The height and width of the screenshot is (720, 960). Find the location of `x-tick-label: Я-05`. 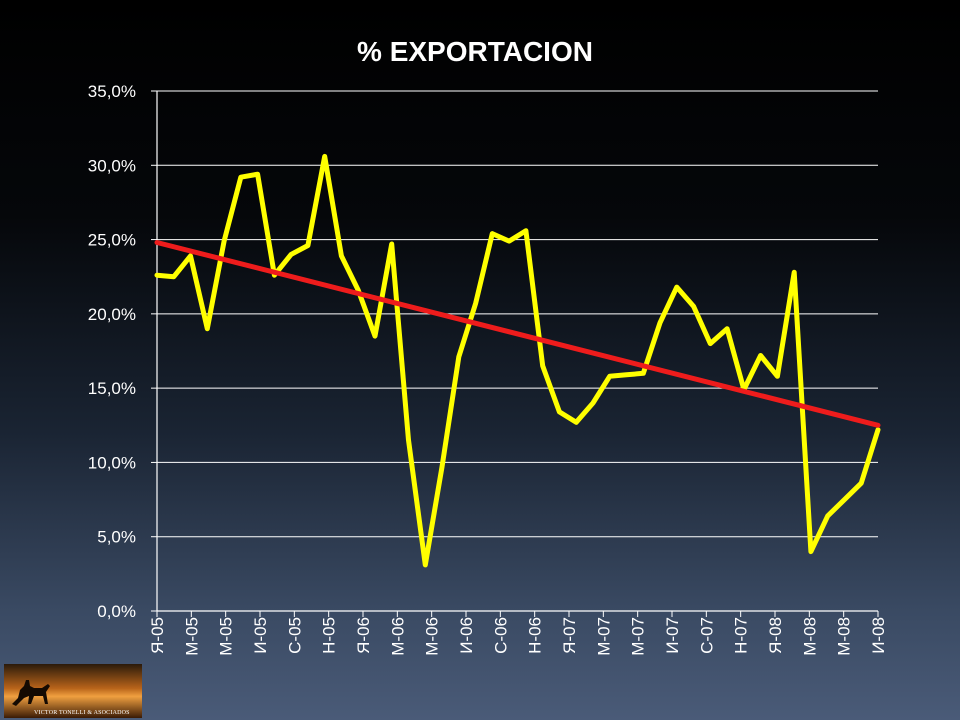

x-tick-label: Я-05 is located at coordinates (157, 635).